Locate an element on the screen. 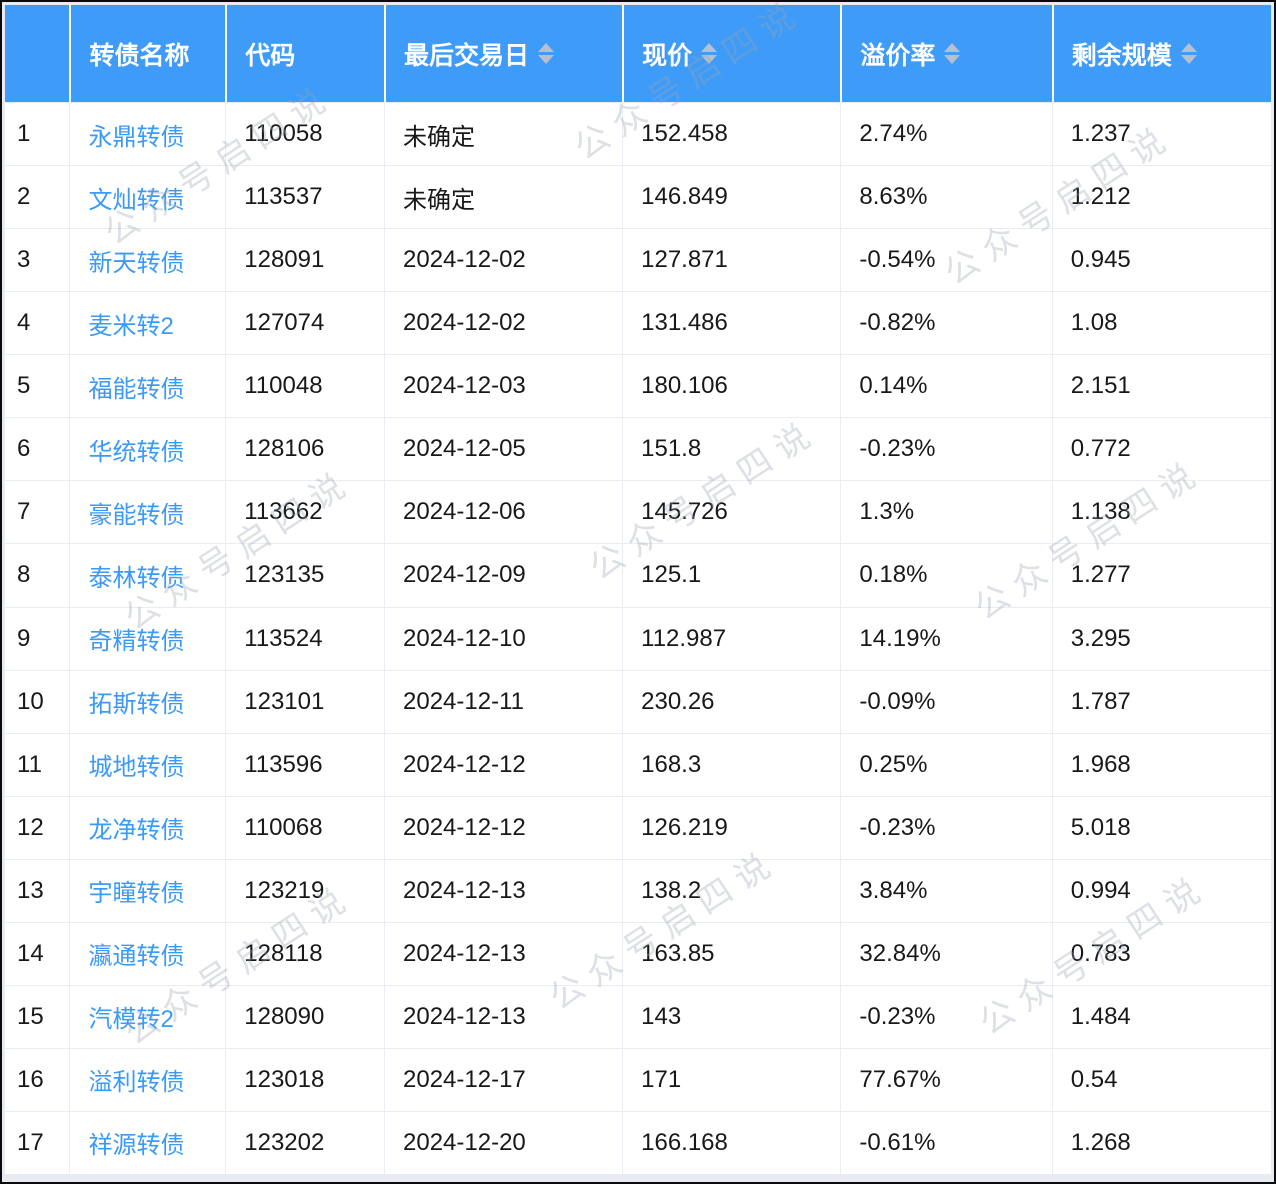 Image resolution: width=1276 pixels, height=1184 pixels. cell-remaining-size: 0.54 is located at coordinates (1161, 1079).